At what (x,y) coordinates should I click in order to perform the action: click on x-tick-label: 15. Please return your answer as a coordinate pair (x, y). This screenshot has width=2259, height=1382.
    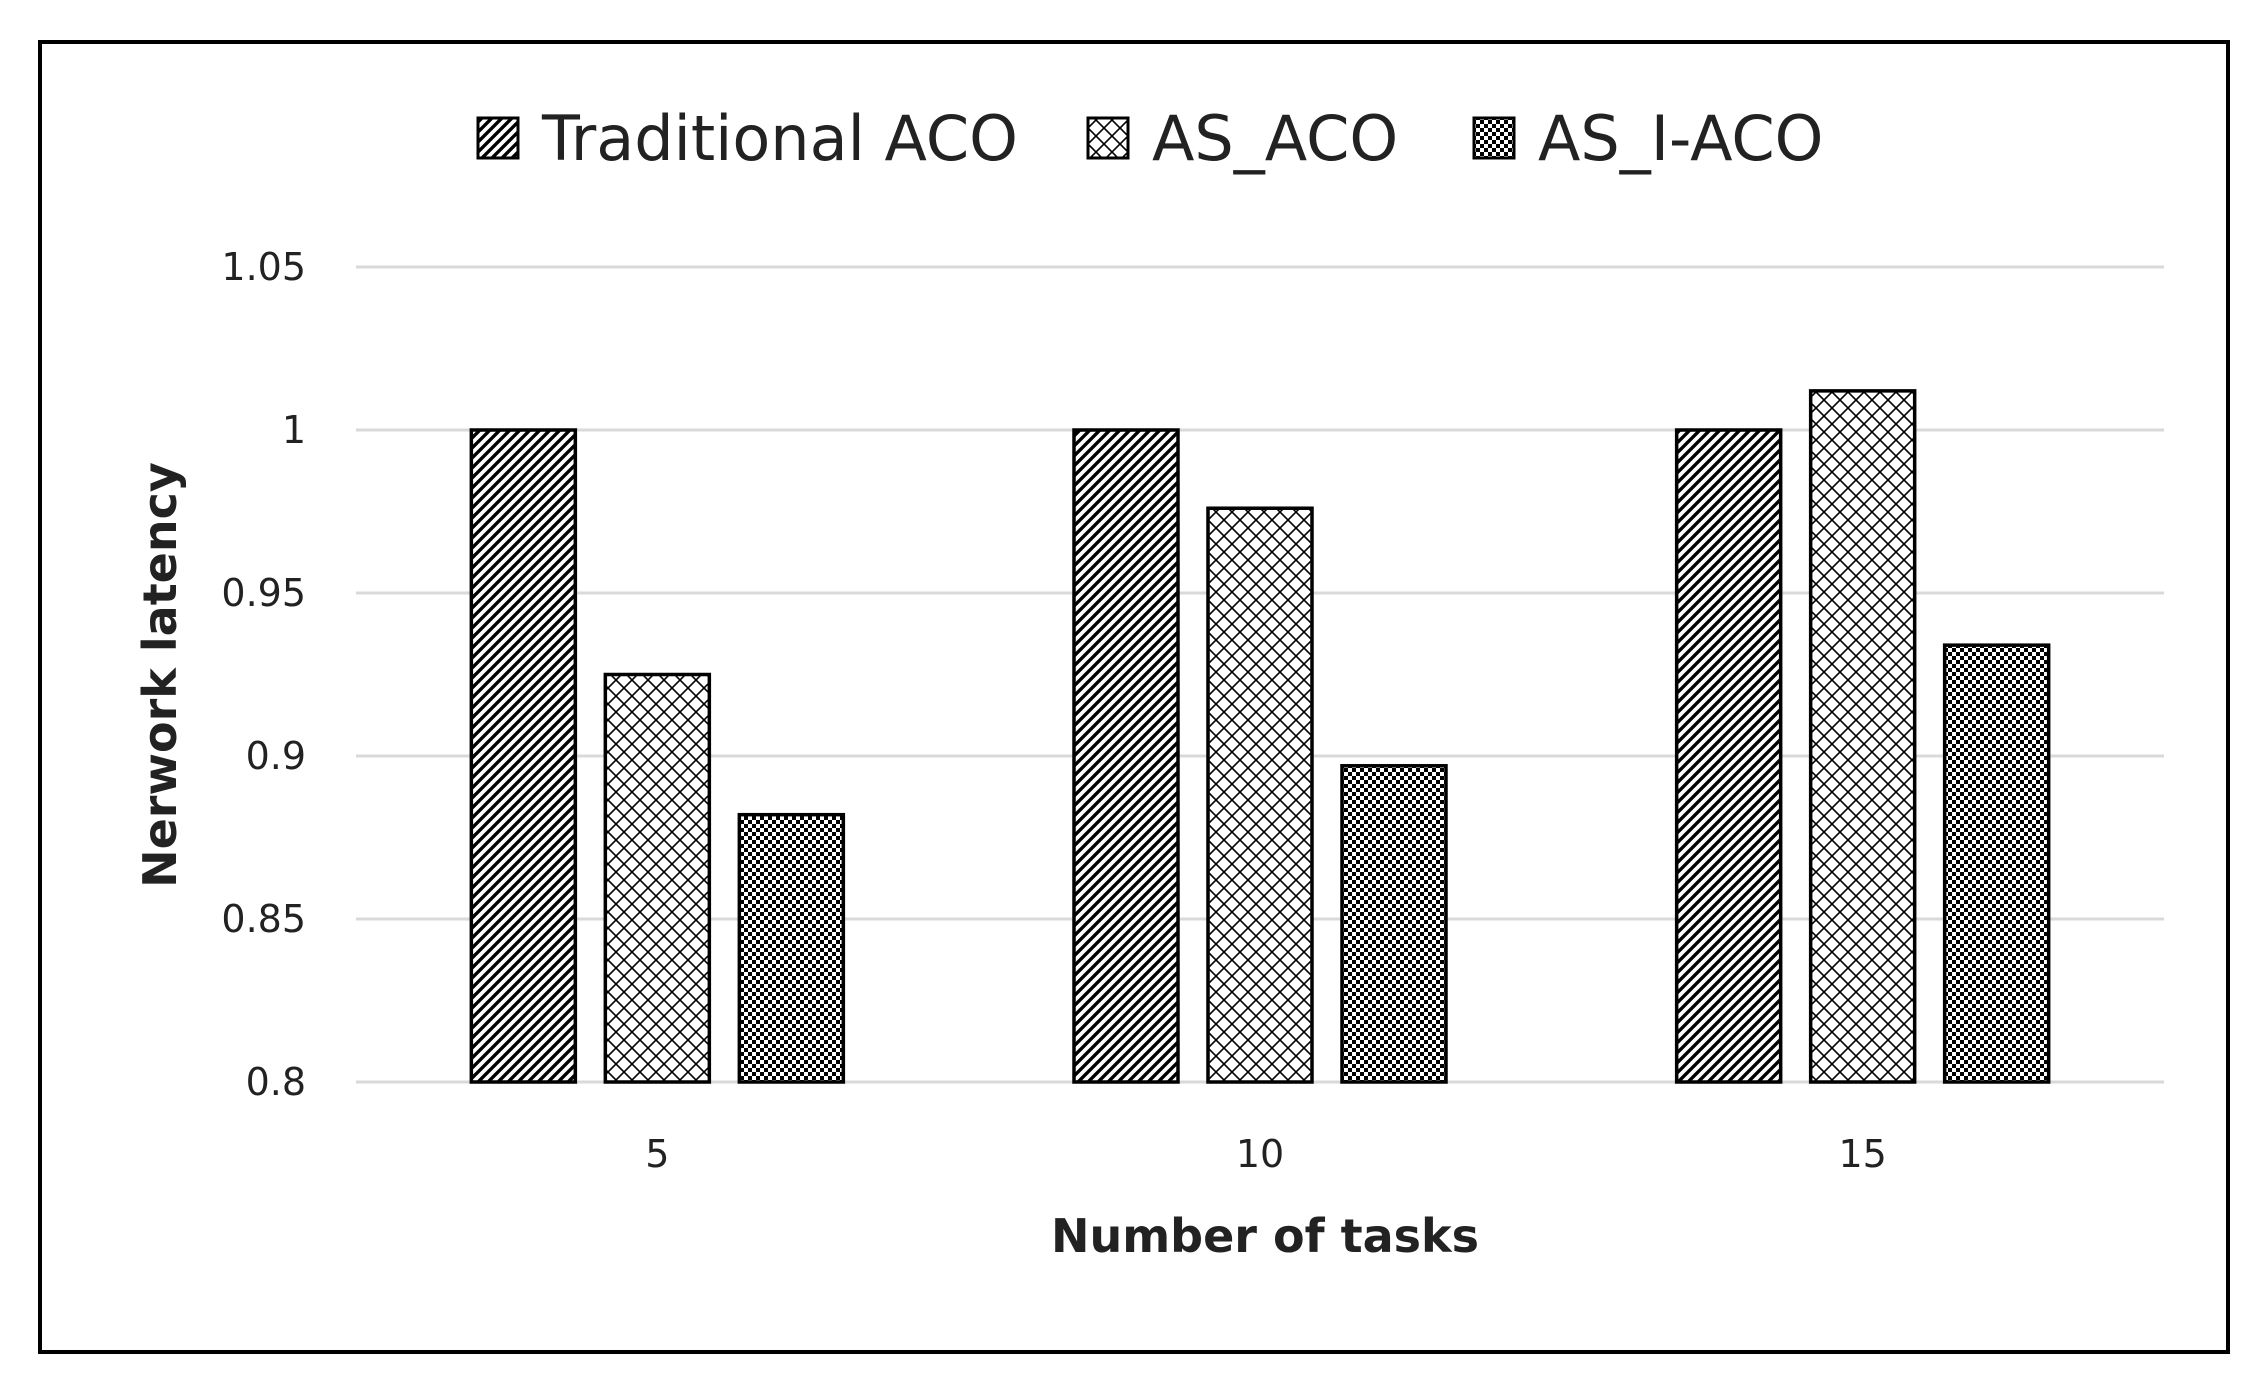
    Looking at the image, I should click on (1862, 1154).